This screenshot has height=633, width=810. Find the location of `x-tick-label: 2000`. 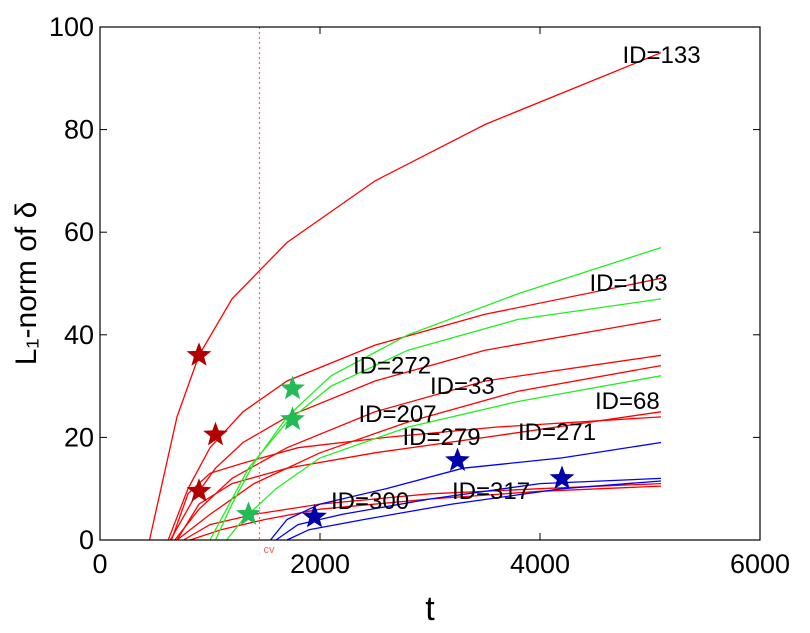

x-tick-label: 2000 is located at coordinates (320, 564).